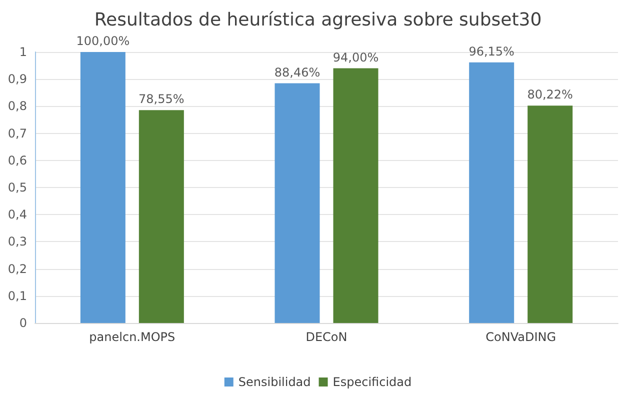 The height and width of the screenshot is (401, 636). Describe the element at coordinates (491, 51) in the screenshot. I see `data-label: 96,15%` at that location.